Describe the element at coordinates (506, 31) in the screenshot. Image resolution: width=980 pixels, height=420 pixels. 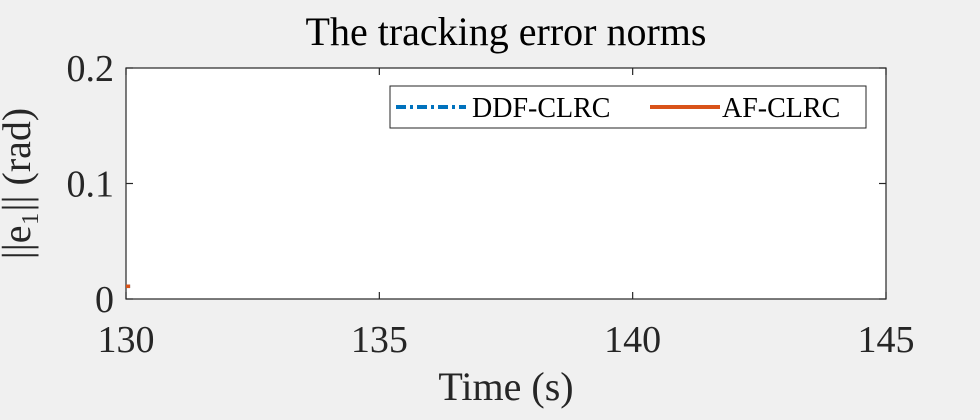
I see `chart-title: The tracking error norms` at that location.